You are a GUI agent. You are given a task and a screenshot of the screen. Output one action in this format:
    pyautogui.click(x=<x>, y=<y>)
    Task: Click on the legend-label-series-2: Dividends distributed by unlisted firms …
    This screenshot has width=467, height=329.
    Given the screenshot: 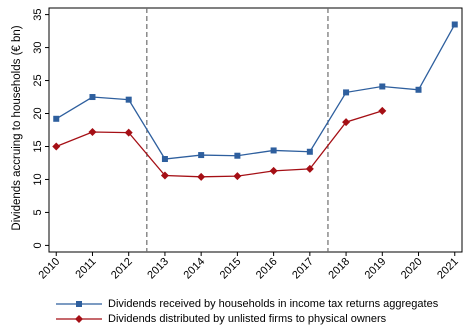 What is the action you would take?
    pyautogui.click(x=247, y=318)
    